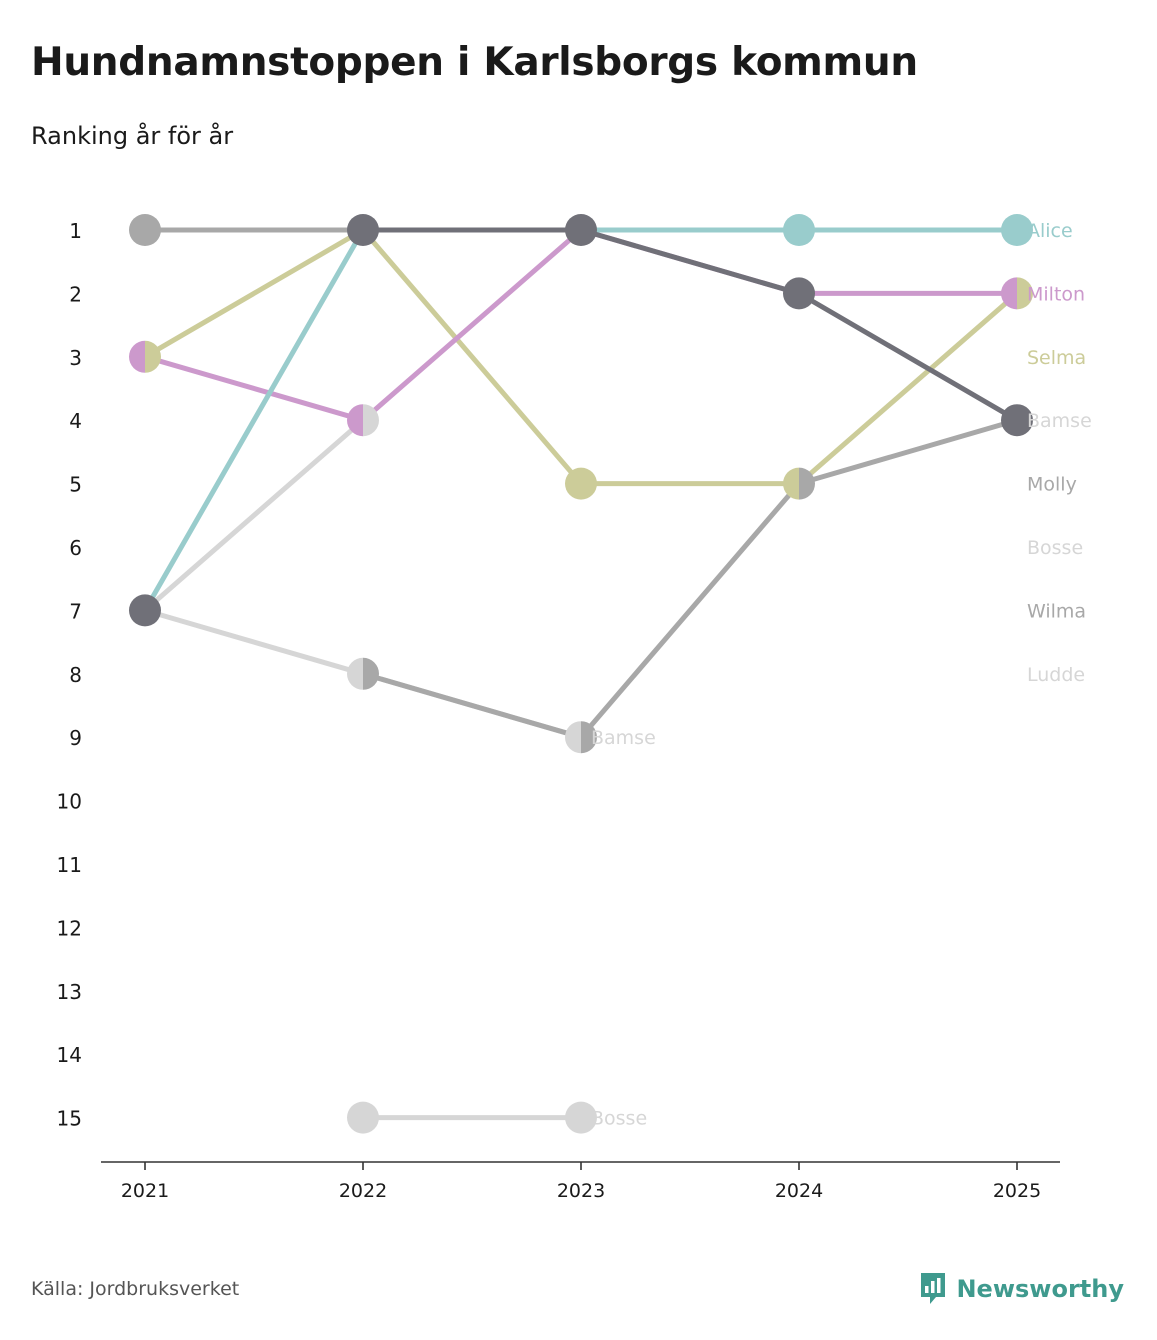 Image resolution: width=1157 pixels, height=1340 pixels. Describe the element at coordinates (581, 1191) in the screenshot. I see `x-tick-label: 2023` at that location.